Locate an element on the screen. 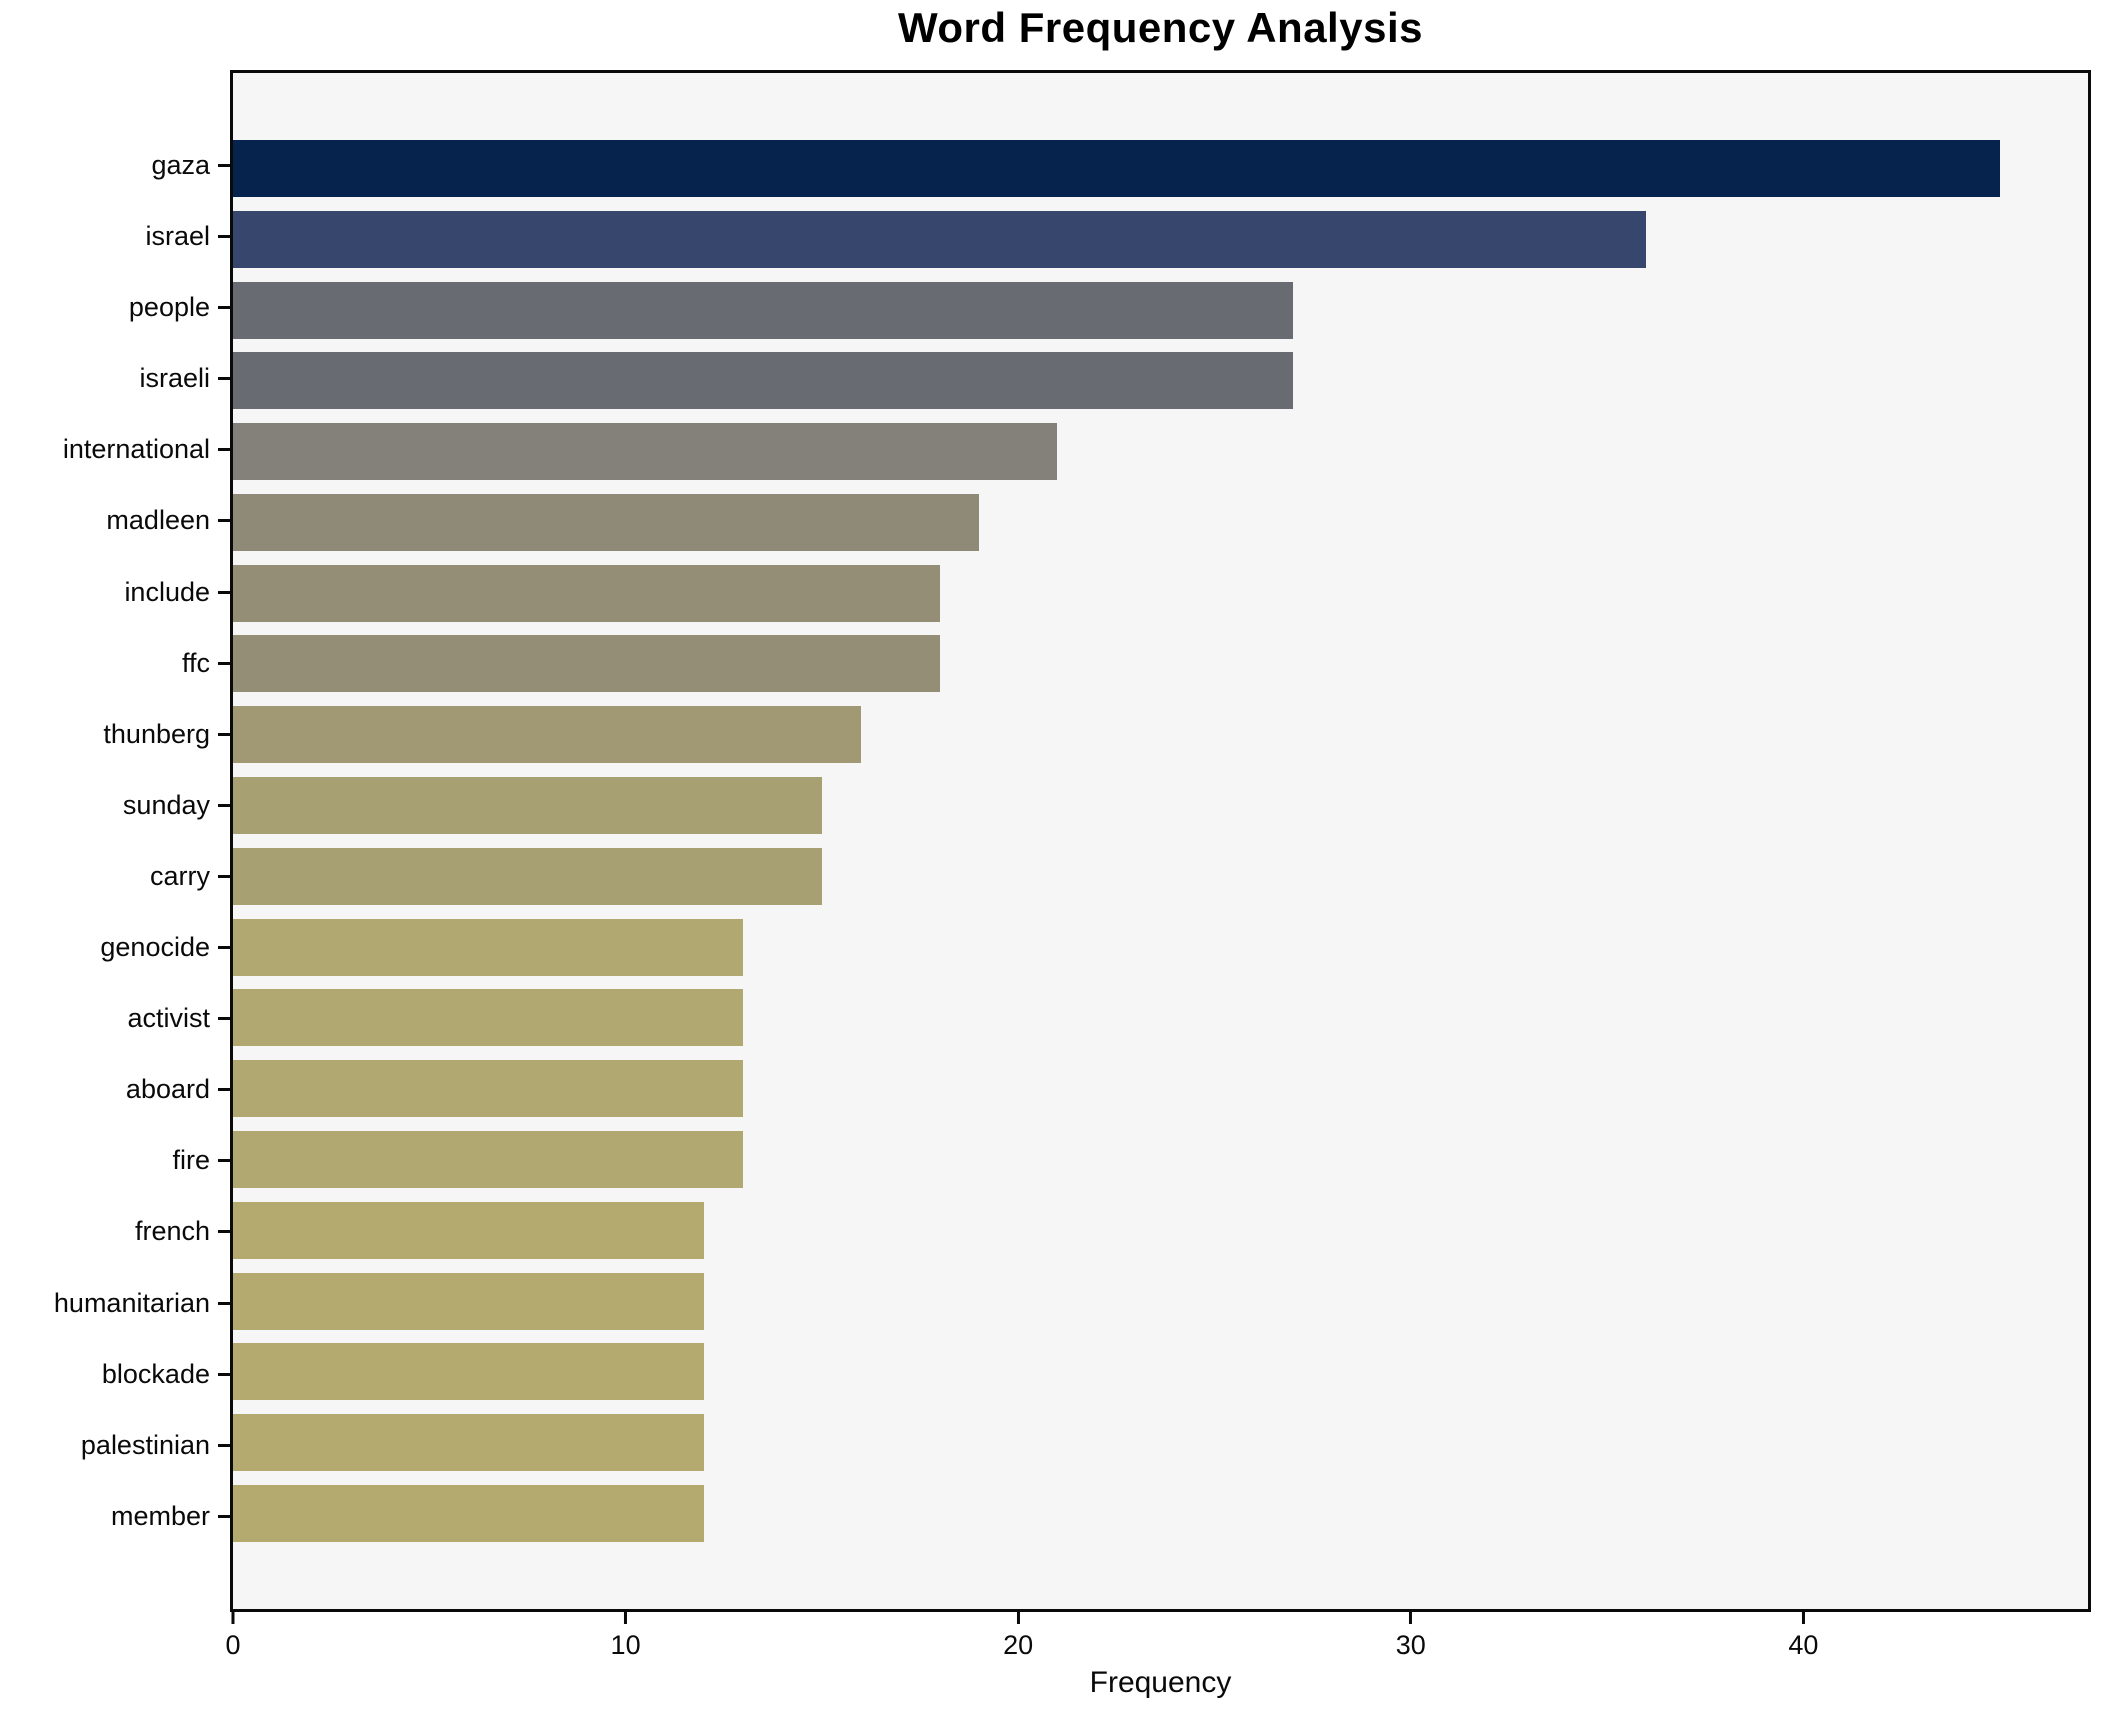 This screenshot has width=2112, height=1722. y-tick-label-sunday: sunday is located at coordinates (166, 804).